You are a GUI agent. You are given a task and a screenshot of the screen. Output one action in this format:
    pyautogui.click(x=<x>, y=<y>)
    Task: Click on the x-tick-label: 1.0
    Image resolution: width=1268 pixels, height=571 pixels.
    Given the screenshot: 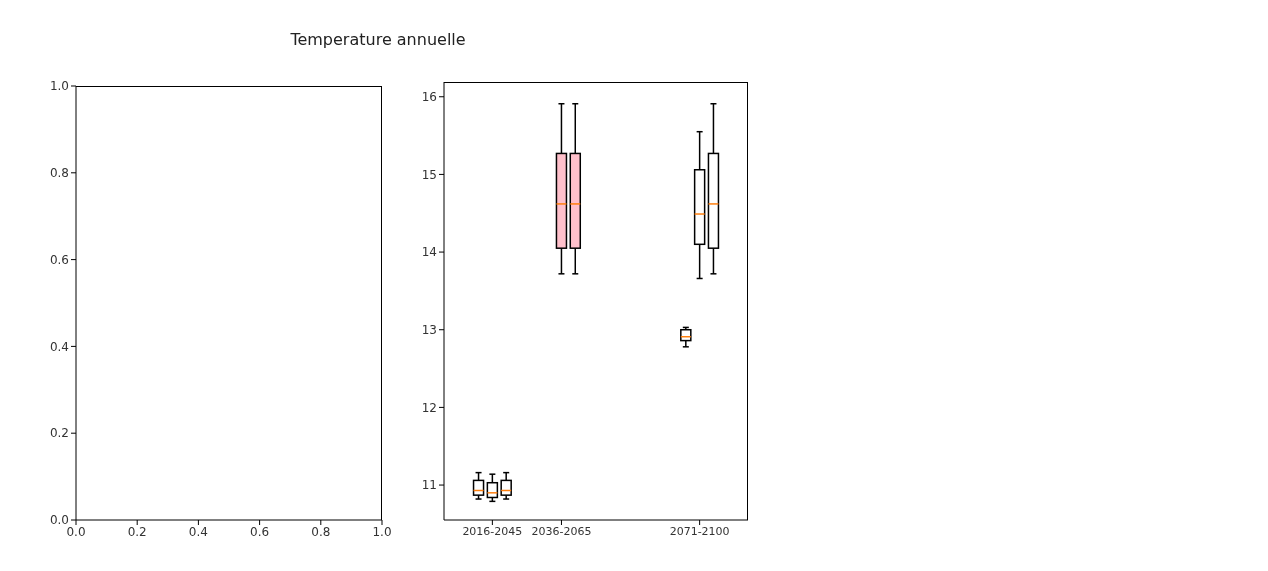 What is the action you would take?
    pyautogui.click(x=382, y=531)
    